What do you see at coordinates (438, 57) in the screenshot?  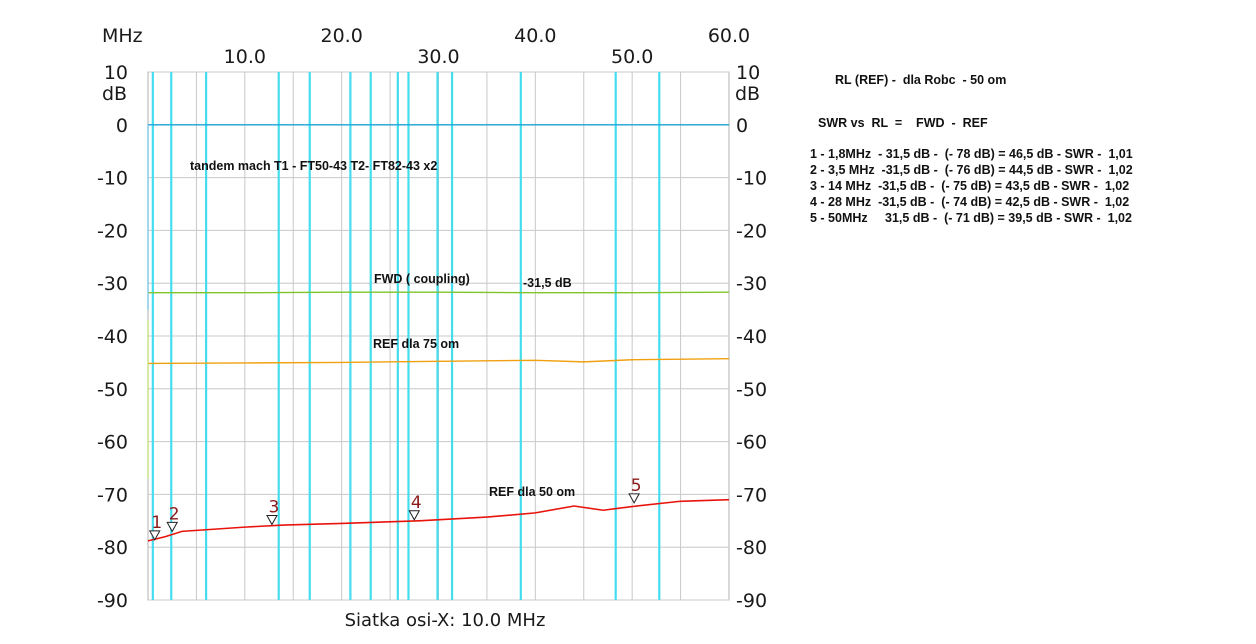 I see `x-tick-label: 30.0` at bounding box center [438, 57].